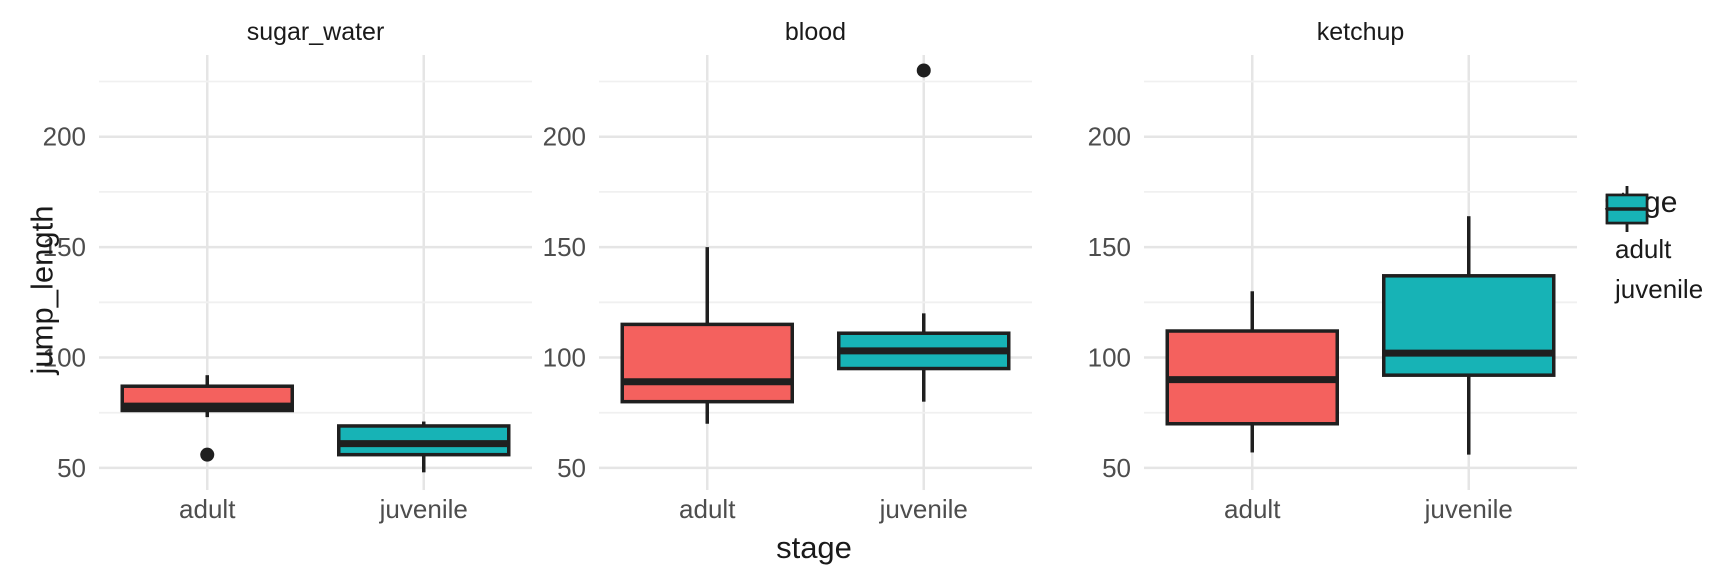 This screenshot has width=1728, height=576. I want to click on legend-item-juvenile: juvenile, so click(1666, 245).